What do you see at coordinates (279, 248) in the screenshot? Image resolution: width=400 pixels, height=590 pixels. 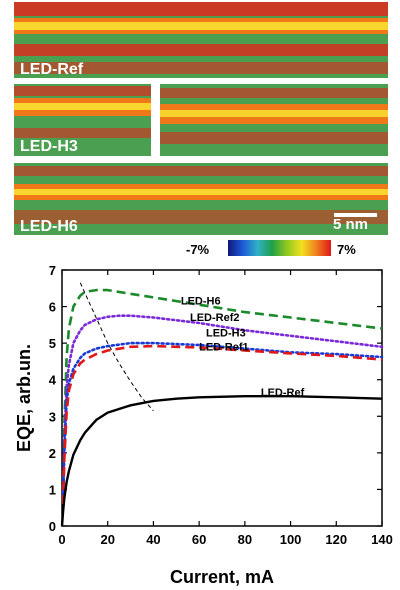 I see `colorbar-gradient` at bounding box center [279, 248].